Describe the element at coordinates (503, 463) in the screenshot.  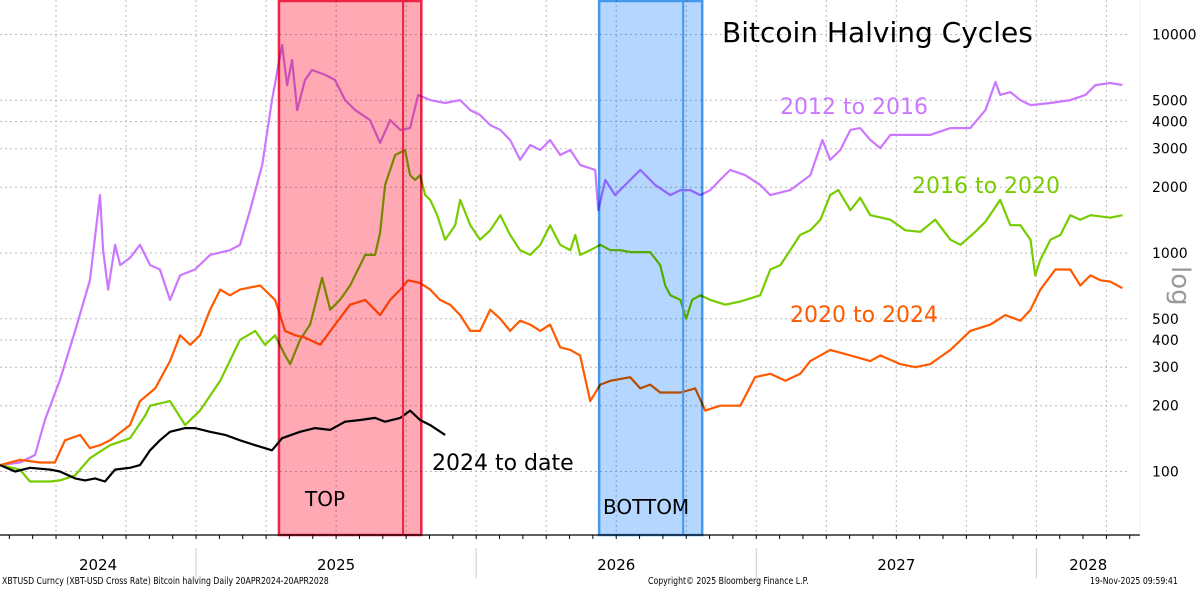
I see `series-label-2024-to-date: 2024 to date` at that location.